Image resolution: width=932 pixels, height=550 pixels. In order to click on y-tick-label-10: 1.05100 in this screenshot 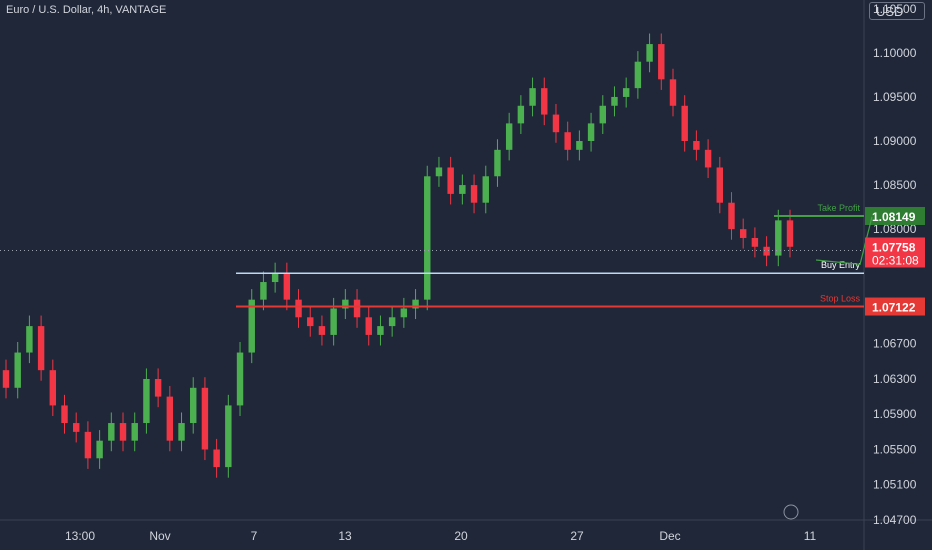, I will do `click(895, 485)`.